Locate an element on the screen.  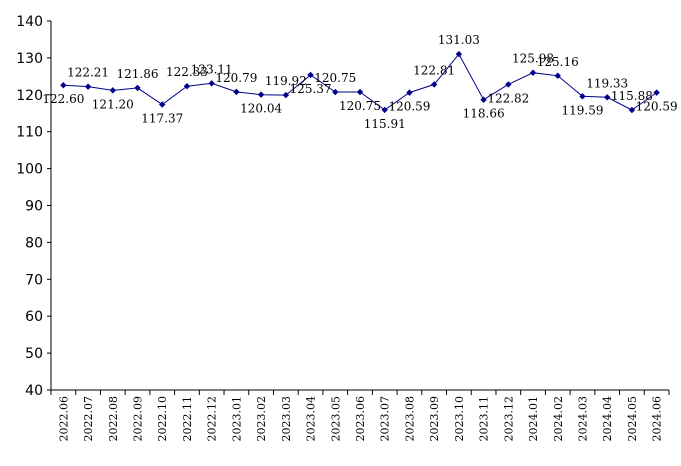
data-label: 120.79 is located at coordinates (236, 78).